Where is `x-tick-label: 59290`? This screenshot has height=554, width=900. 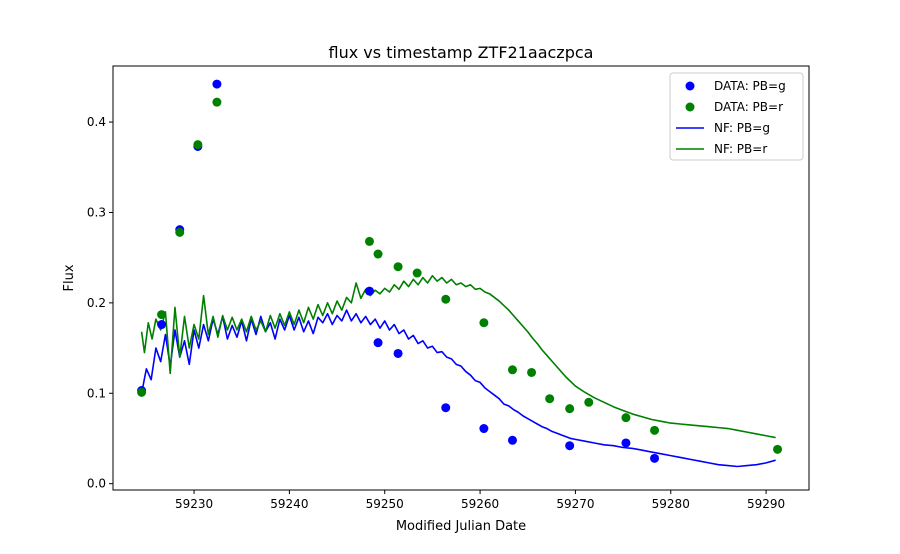
x-tick-label: 59290 is located at coordinates (766, 504).